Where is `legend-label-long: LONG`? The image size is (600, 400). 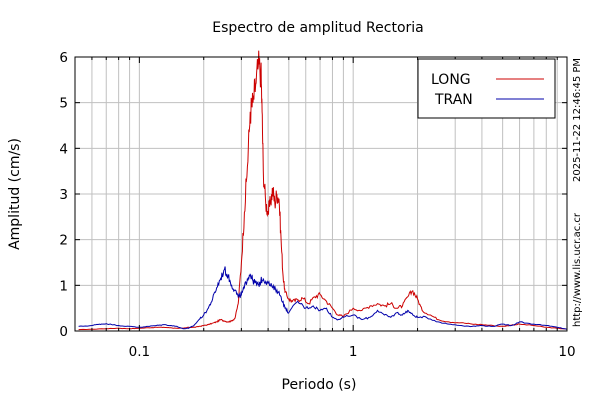 legend-label-long: LONG is located at coordinates (451, 80).